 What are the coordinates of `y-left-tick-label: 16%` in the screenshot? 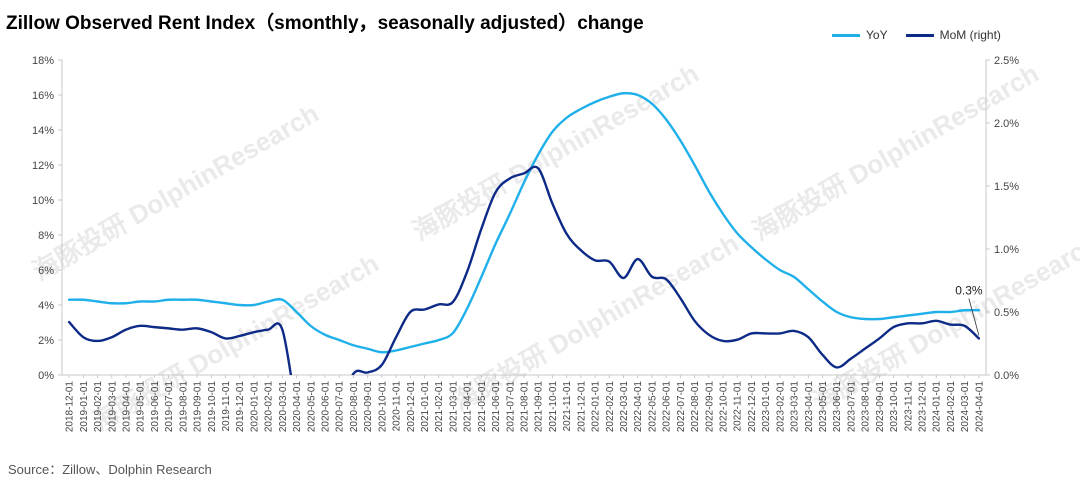 It's located at (43, 96).